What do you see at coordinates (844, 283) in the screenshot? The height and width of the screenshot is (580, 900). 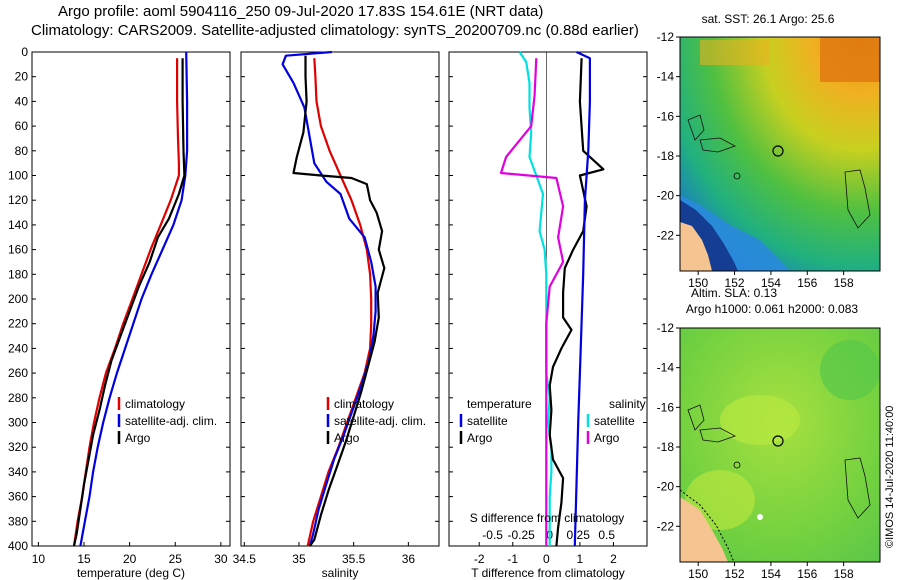 I see `map-x-tick-label: 158` at bounding box center [844, 283].